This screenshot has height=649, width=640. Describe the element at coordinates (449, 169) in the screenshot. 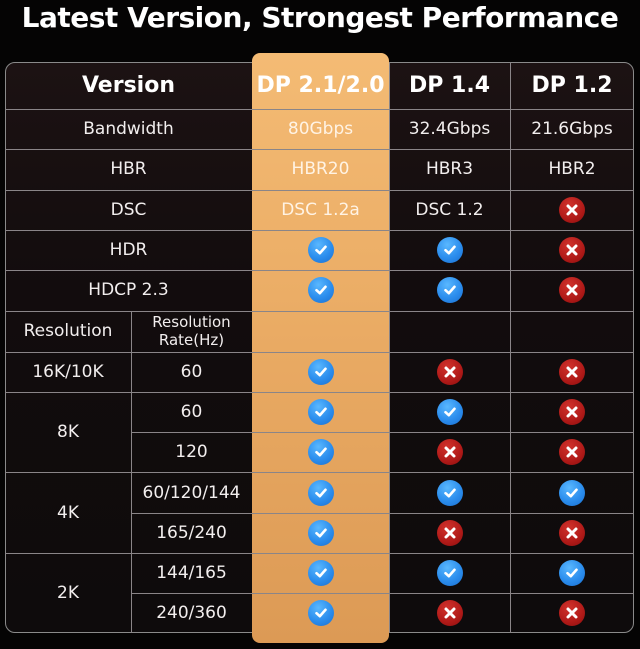

I see `feature-value: HBR3` at that location.